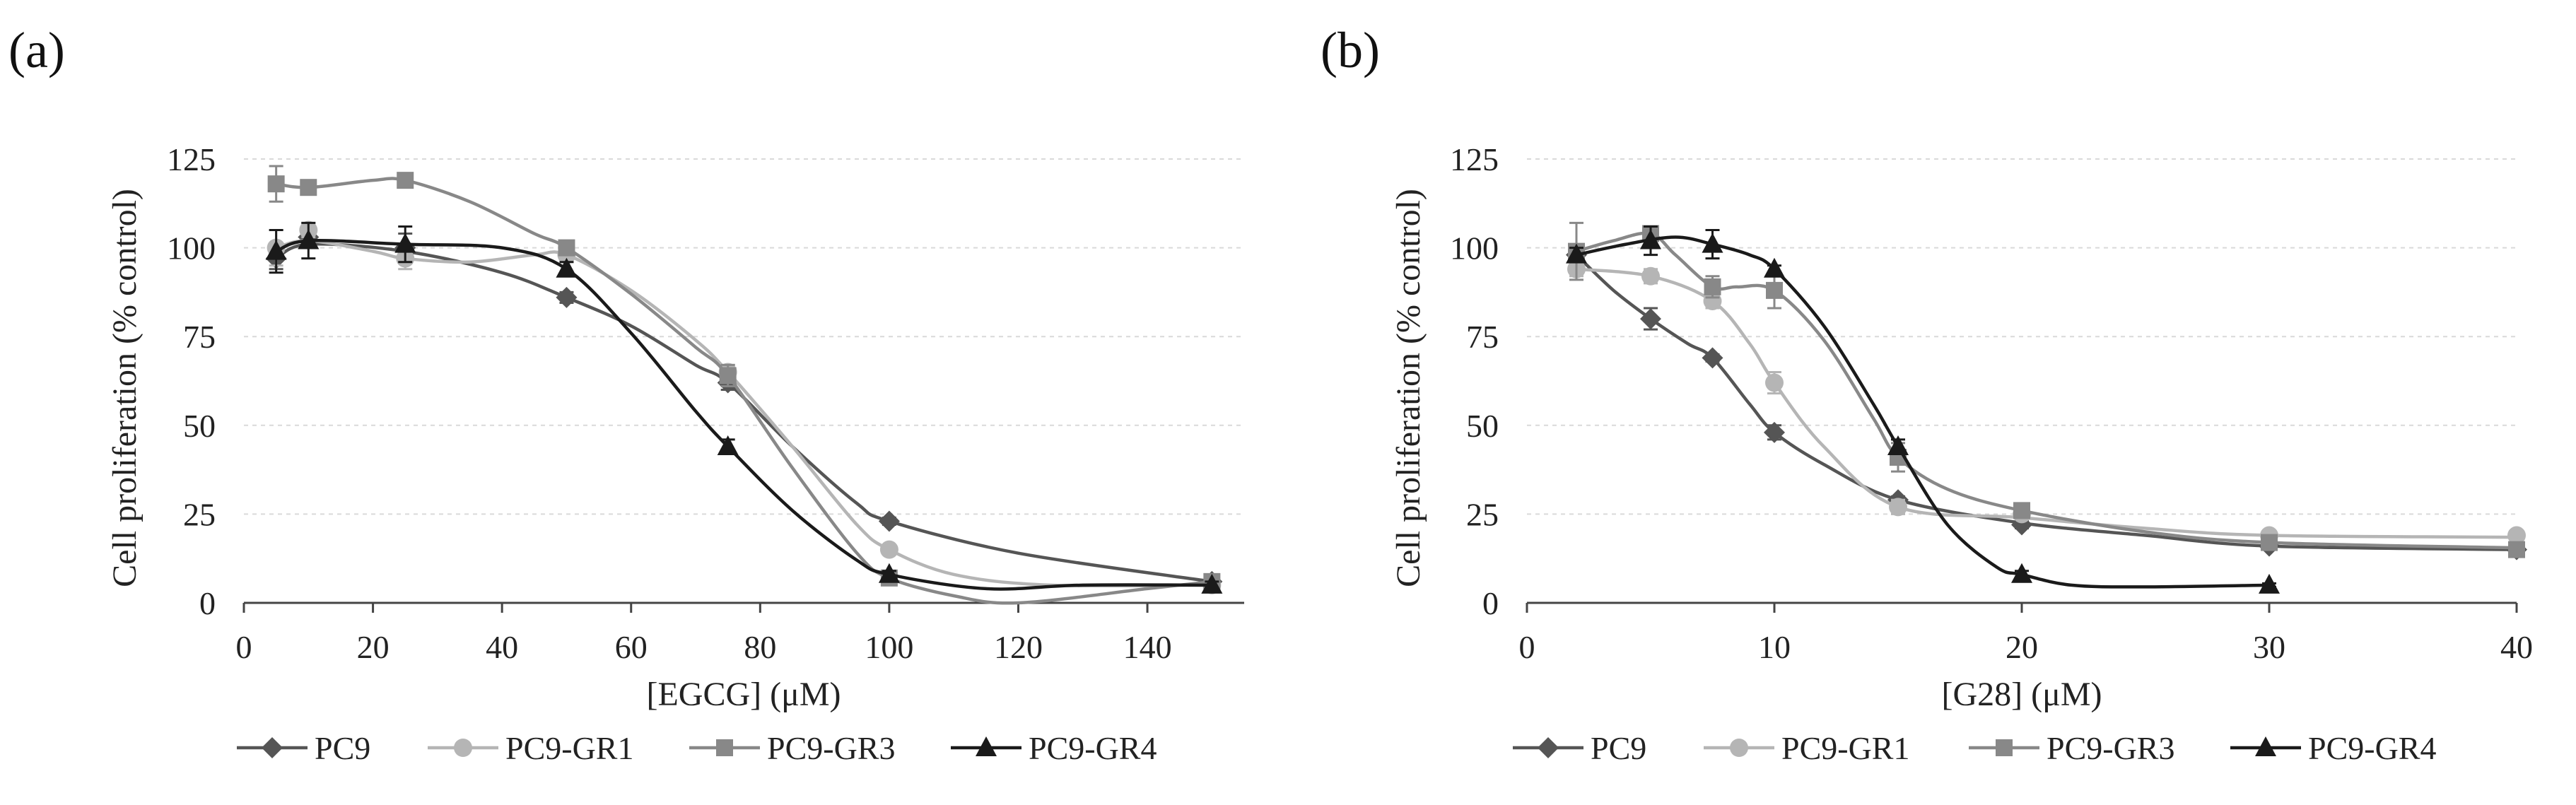 The image size is (2576, 805). Describe the element at coordinates (1483, 337) in the screenshot. I see `b-ytick-label: 75` at that location.